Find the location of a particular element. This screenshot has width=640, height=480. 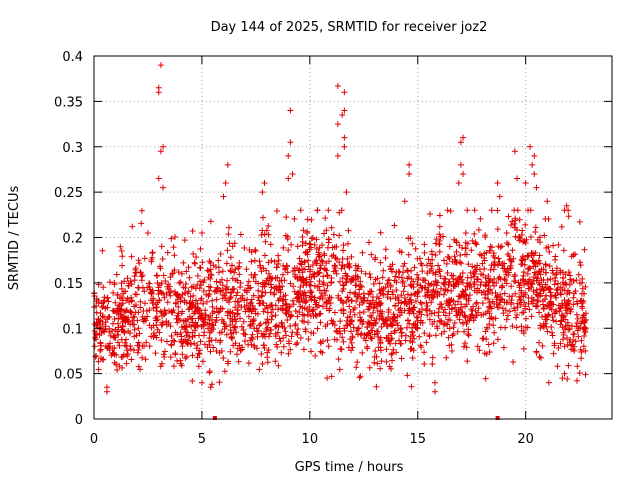

y-tick-label: 0.35 is located at coordinates (68, 102).